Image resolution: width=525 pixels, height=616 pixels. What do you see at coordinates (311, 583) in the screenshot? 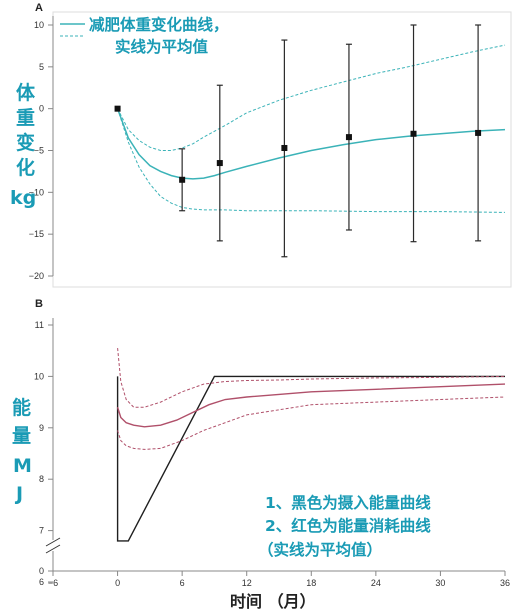
I see `x-tick-label: 18` at bounding box center [311, 583].